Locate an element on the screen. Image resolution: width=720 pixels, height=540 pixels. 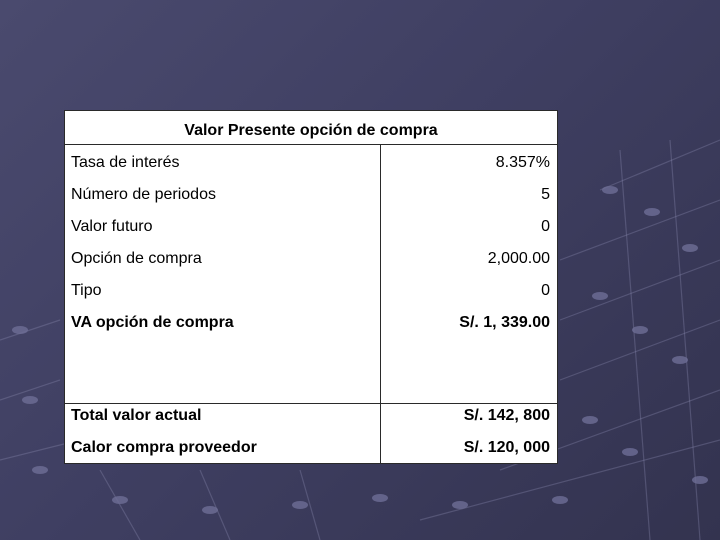
row-value-va-opcion: S/. 1, 339.00 is located at coordinates (504, 322).